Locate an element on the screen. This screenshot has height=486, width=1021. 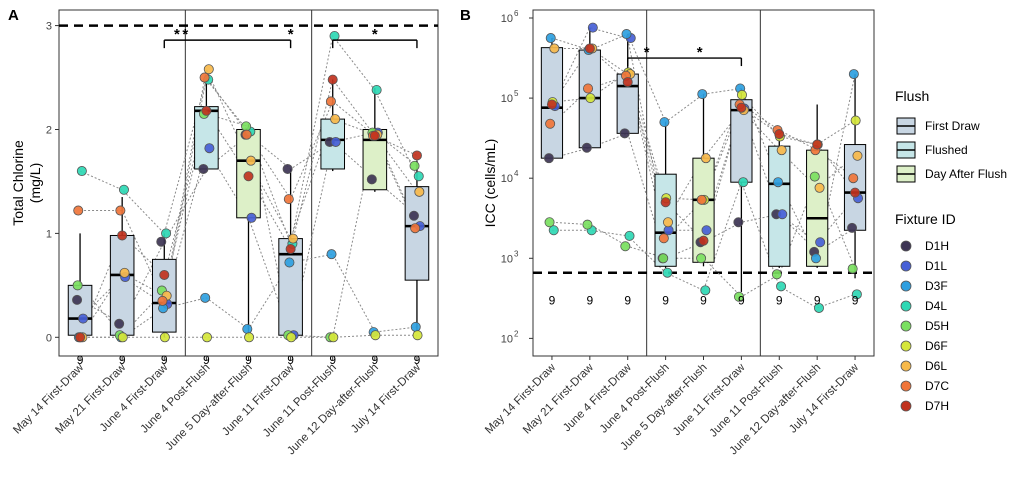
legend-fixture-label: D6F is located at coordinates (936, 346).